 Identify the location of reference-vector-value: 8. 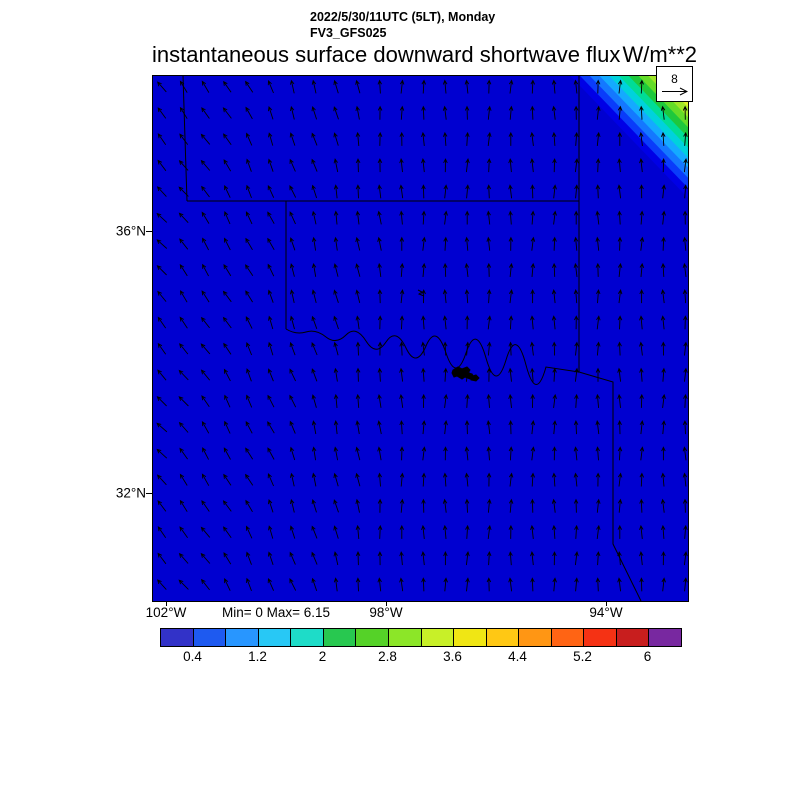
(674, 79).